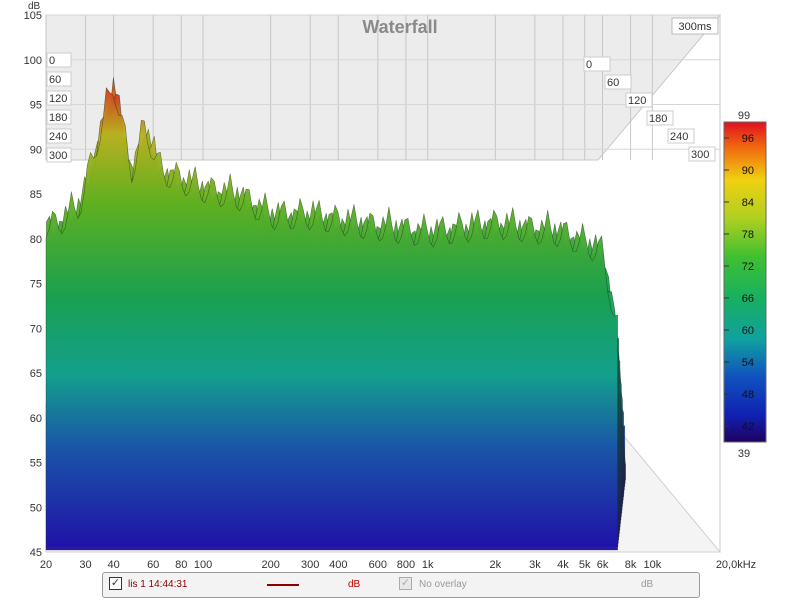  I want to click on time-tick-label-right: 60, so click(613, 83).